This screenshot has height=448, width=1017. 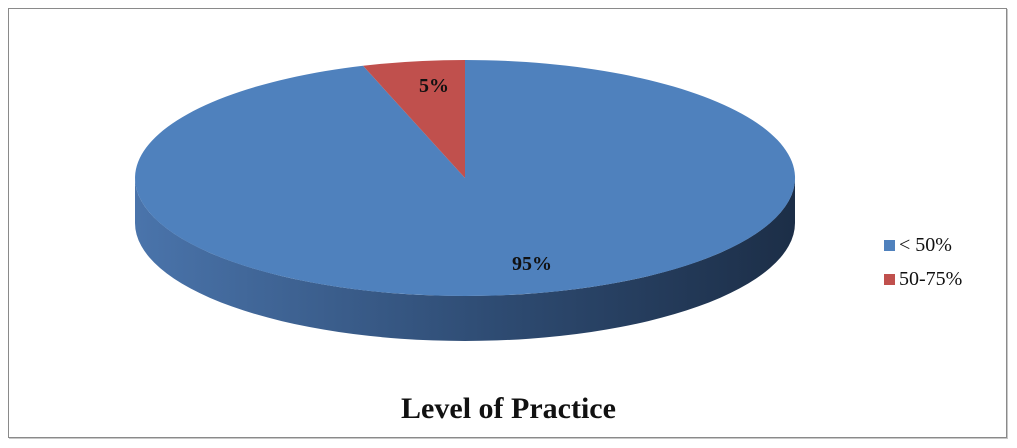 I want to click on legend-label: 50-75%, so click(x=931, y=278).